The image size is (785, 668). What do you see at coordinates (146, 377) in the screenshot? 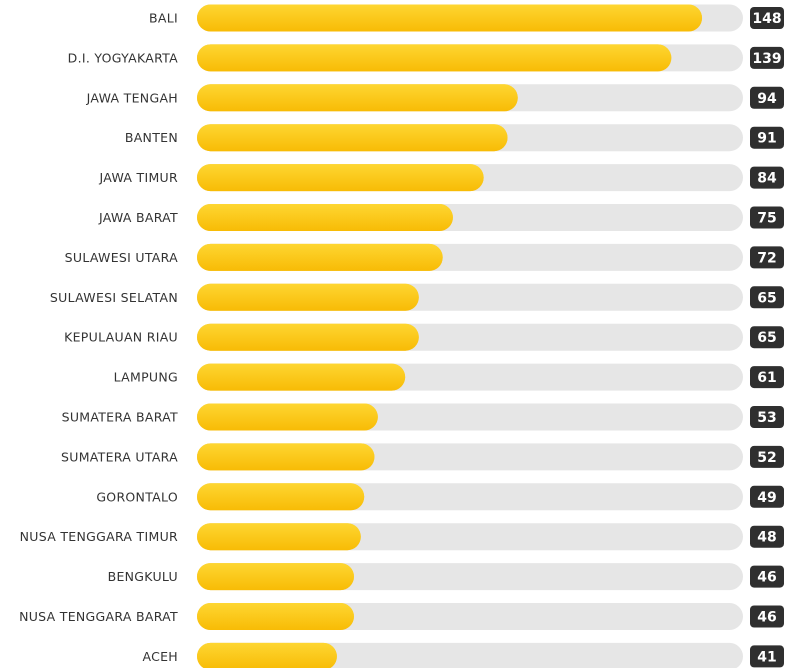
I see `category-label: LAMPUNG` at bounding box center [146, 377].